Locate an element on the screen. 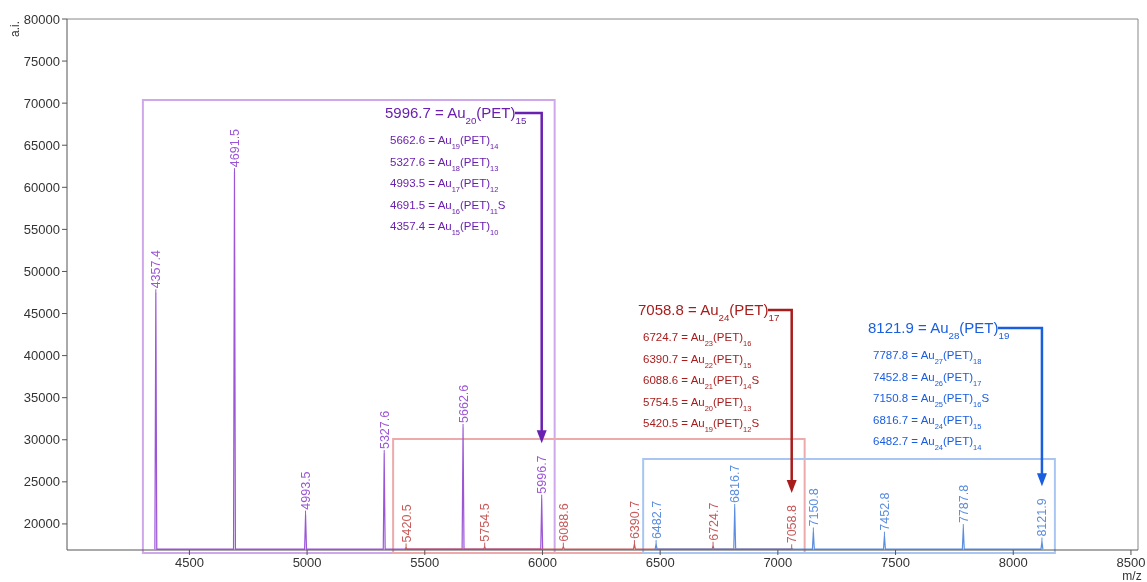  x-tick-label: 7500 is located at coordinates (896, 562).